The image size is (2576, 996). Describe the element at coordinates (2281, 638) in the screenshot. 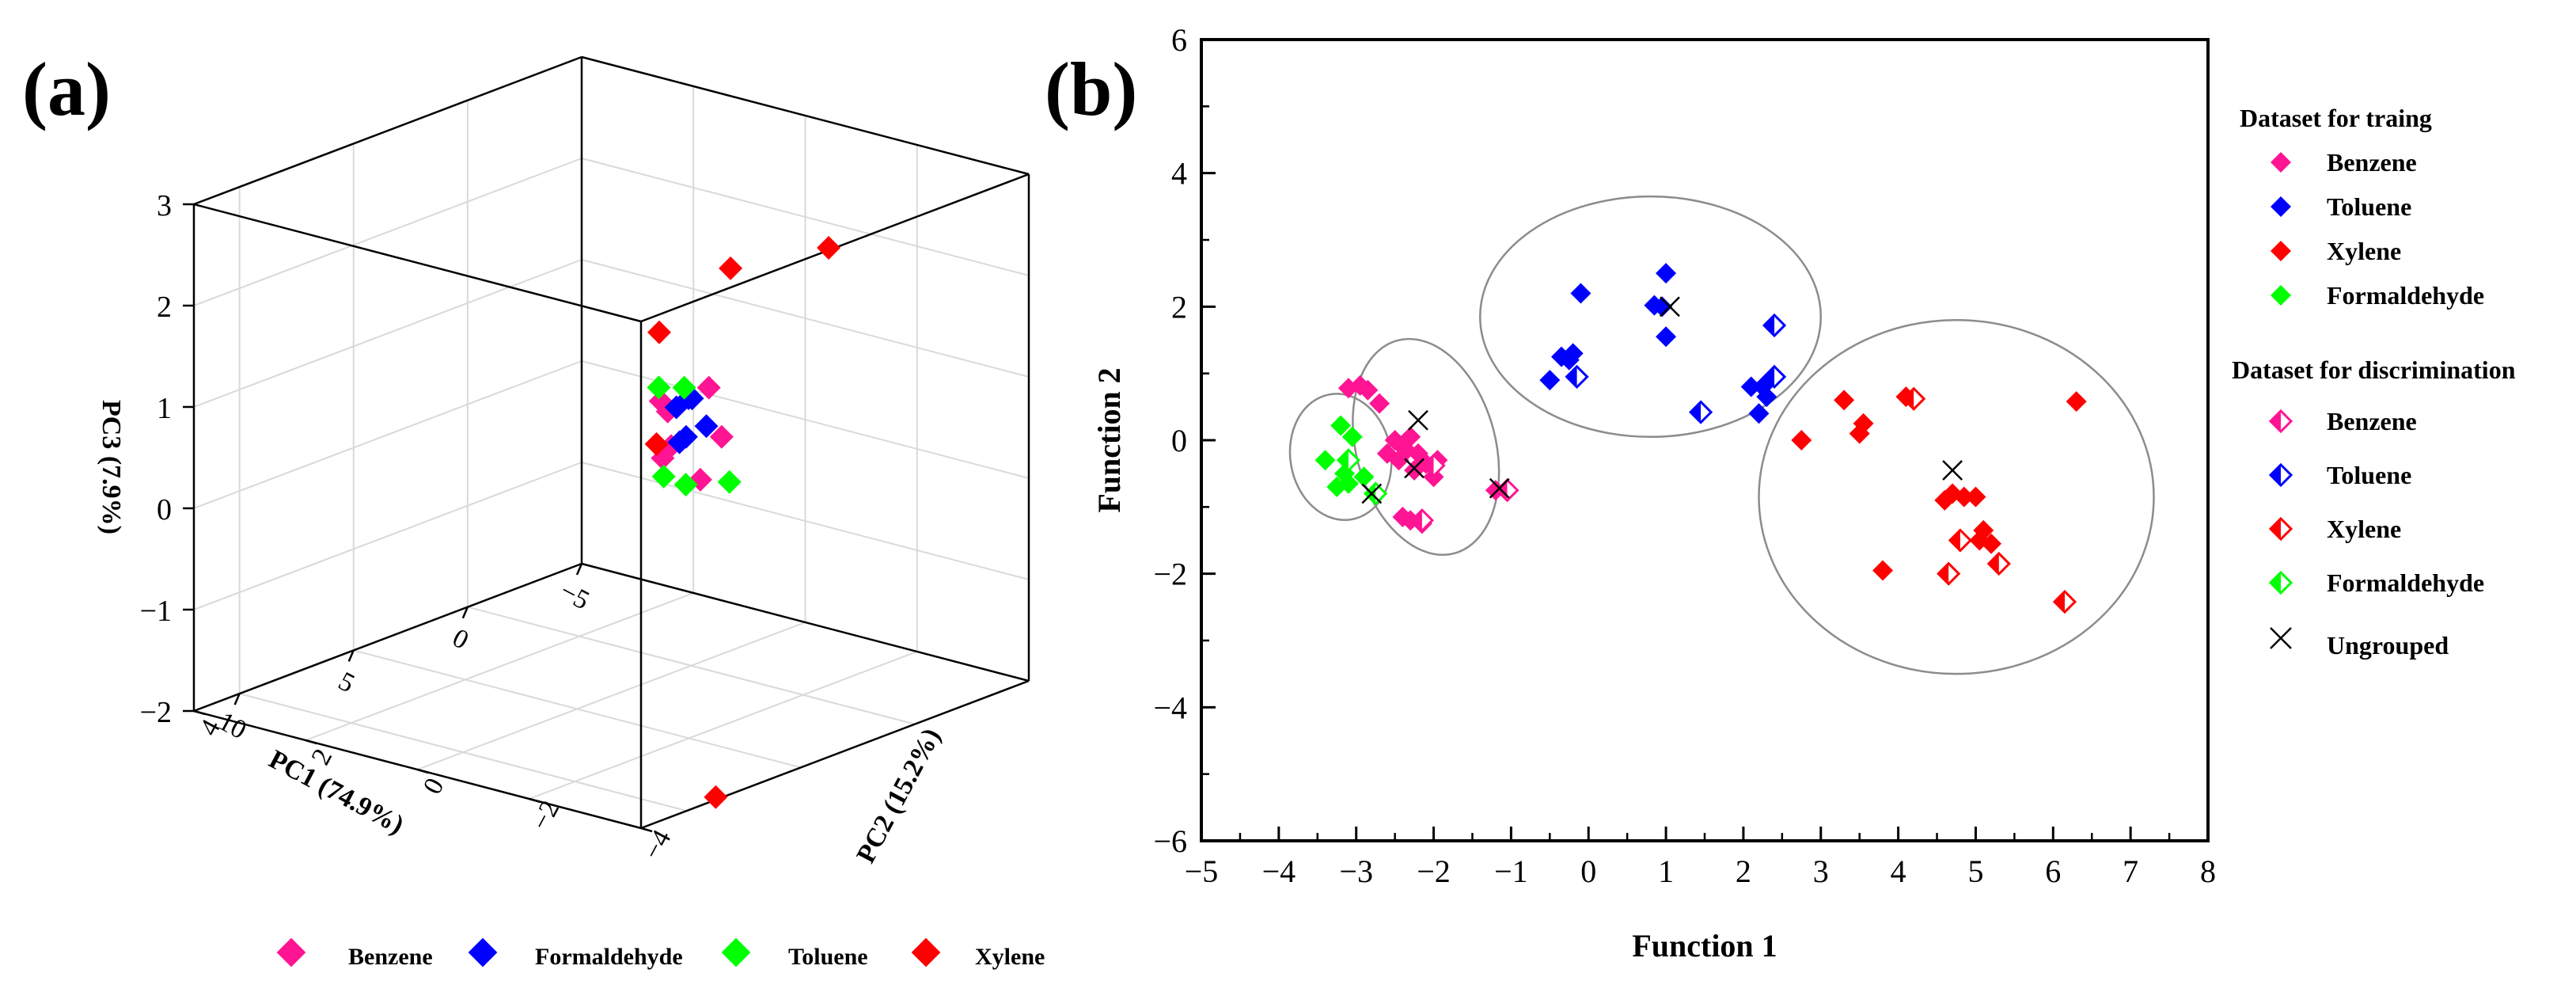

I see `legend-marker-ungrouped` at that location.